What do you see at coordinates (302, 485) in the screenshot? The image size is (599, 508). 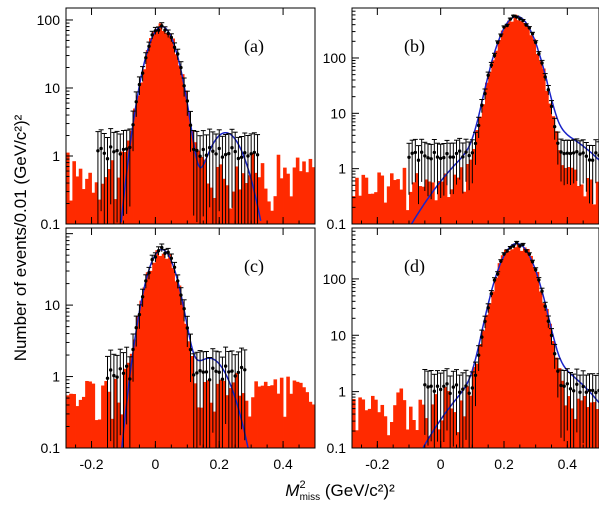 I see `x-axis-title-sup: 2` at bounding box center [302, 485].